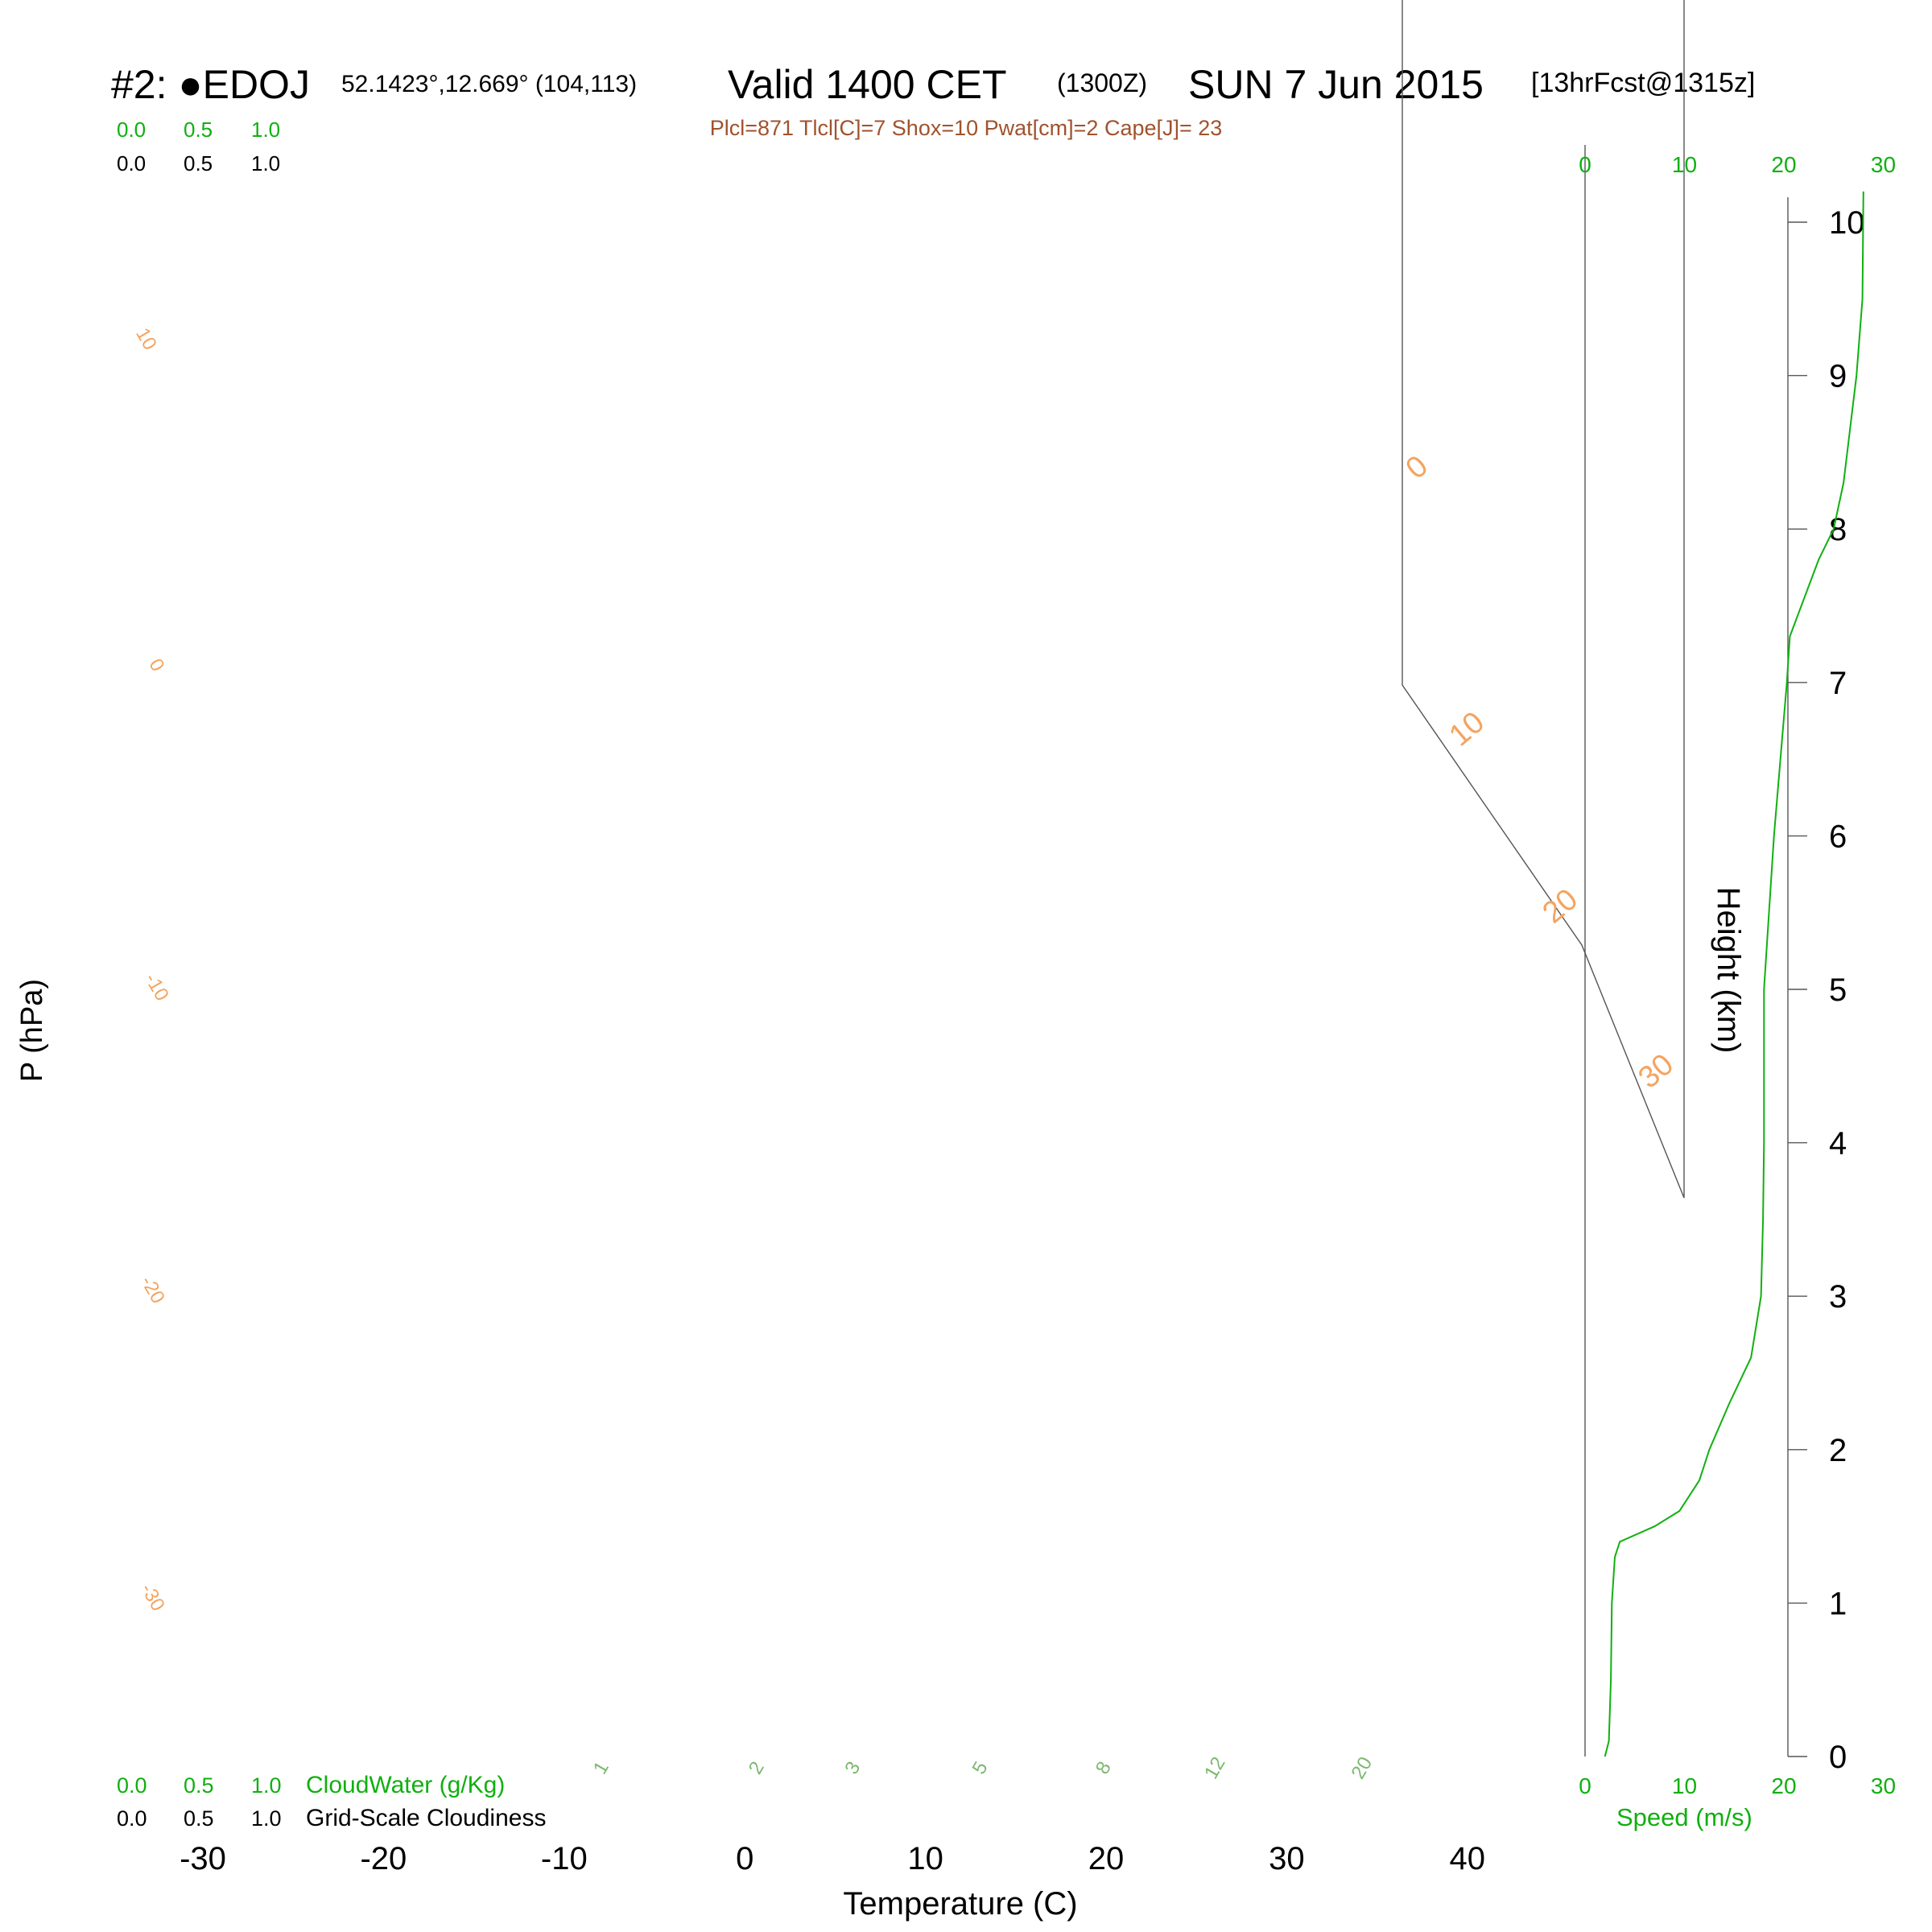 This screenshot has width=1932, height=1932. I want to click on mixing-ratio-label: 8, so click(1104, 1768).